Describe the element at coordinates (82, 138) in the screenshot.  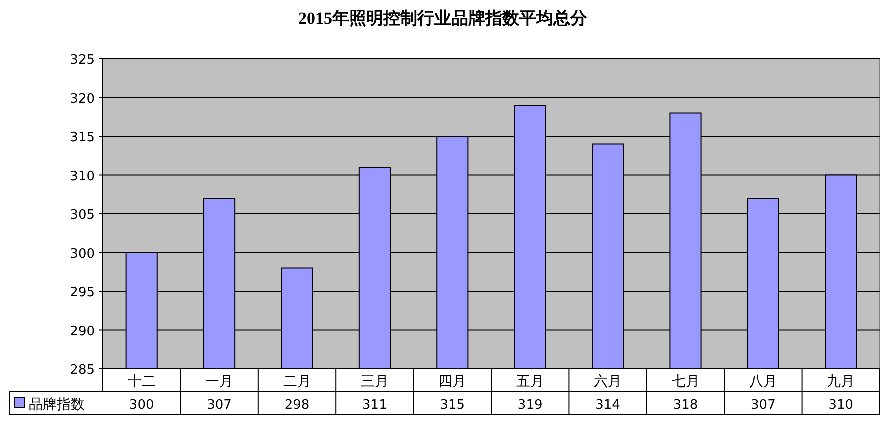
I see `y-tick-label: 315` at that location.